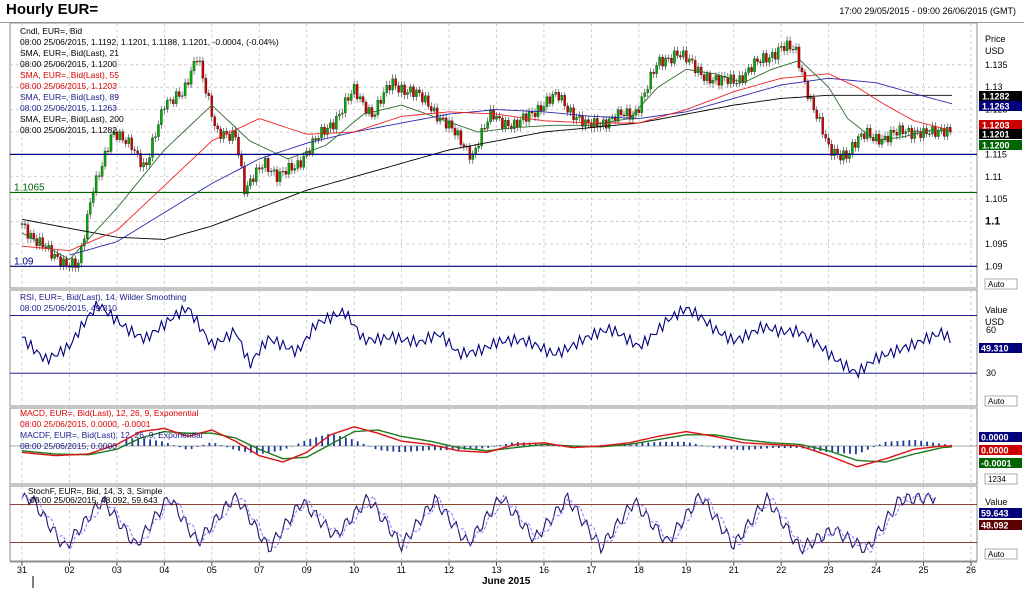 The image size is (1024, 603). What do you see at coordinates (995, 349) in the screenshot?
I see `rsi-value-tag-label: 49.310` at bounding box center [995, 349].